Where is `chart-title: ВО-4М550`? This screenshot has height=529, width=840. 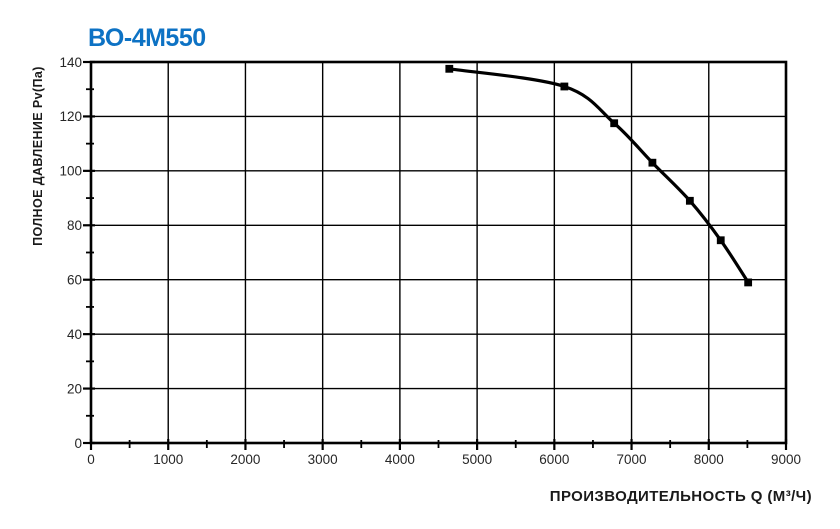
chart-title: ВО-4М550 is located at coordinates (147, 38).